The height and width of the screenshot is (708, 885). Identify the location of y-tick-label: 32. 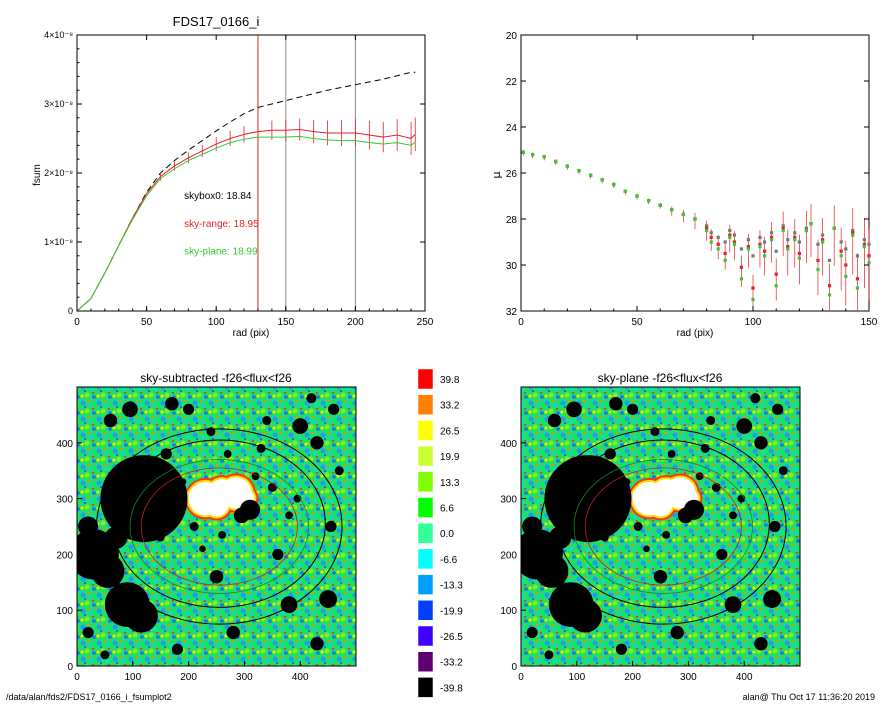
(512, 312).